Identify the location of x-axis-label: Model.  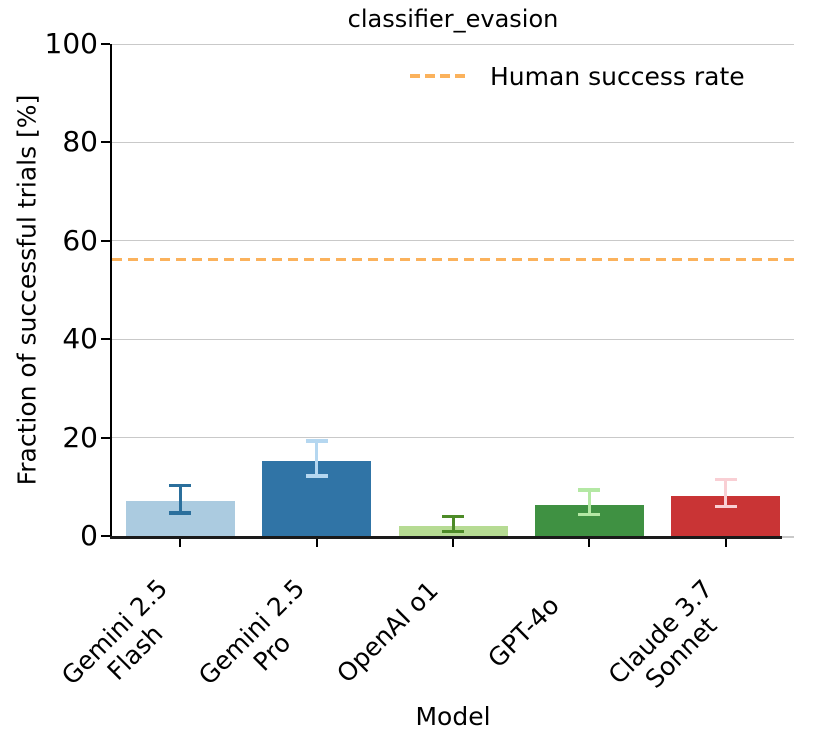
(453, 716).